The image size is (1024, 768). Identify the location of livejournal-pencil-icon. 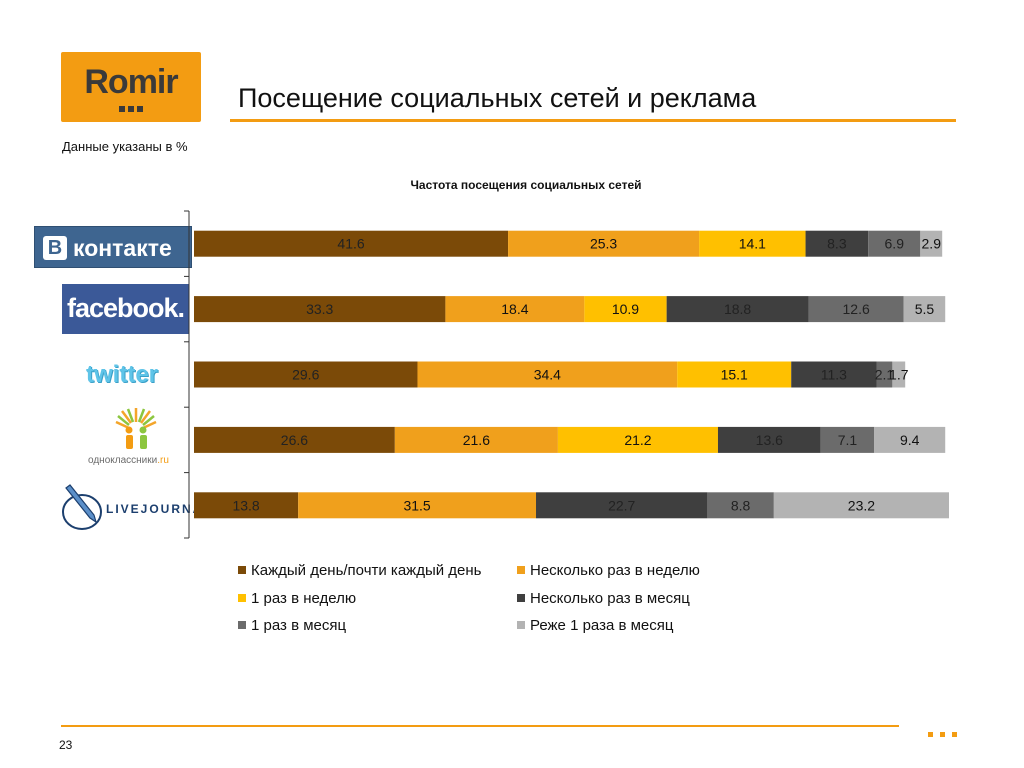
(82, 507).